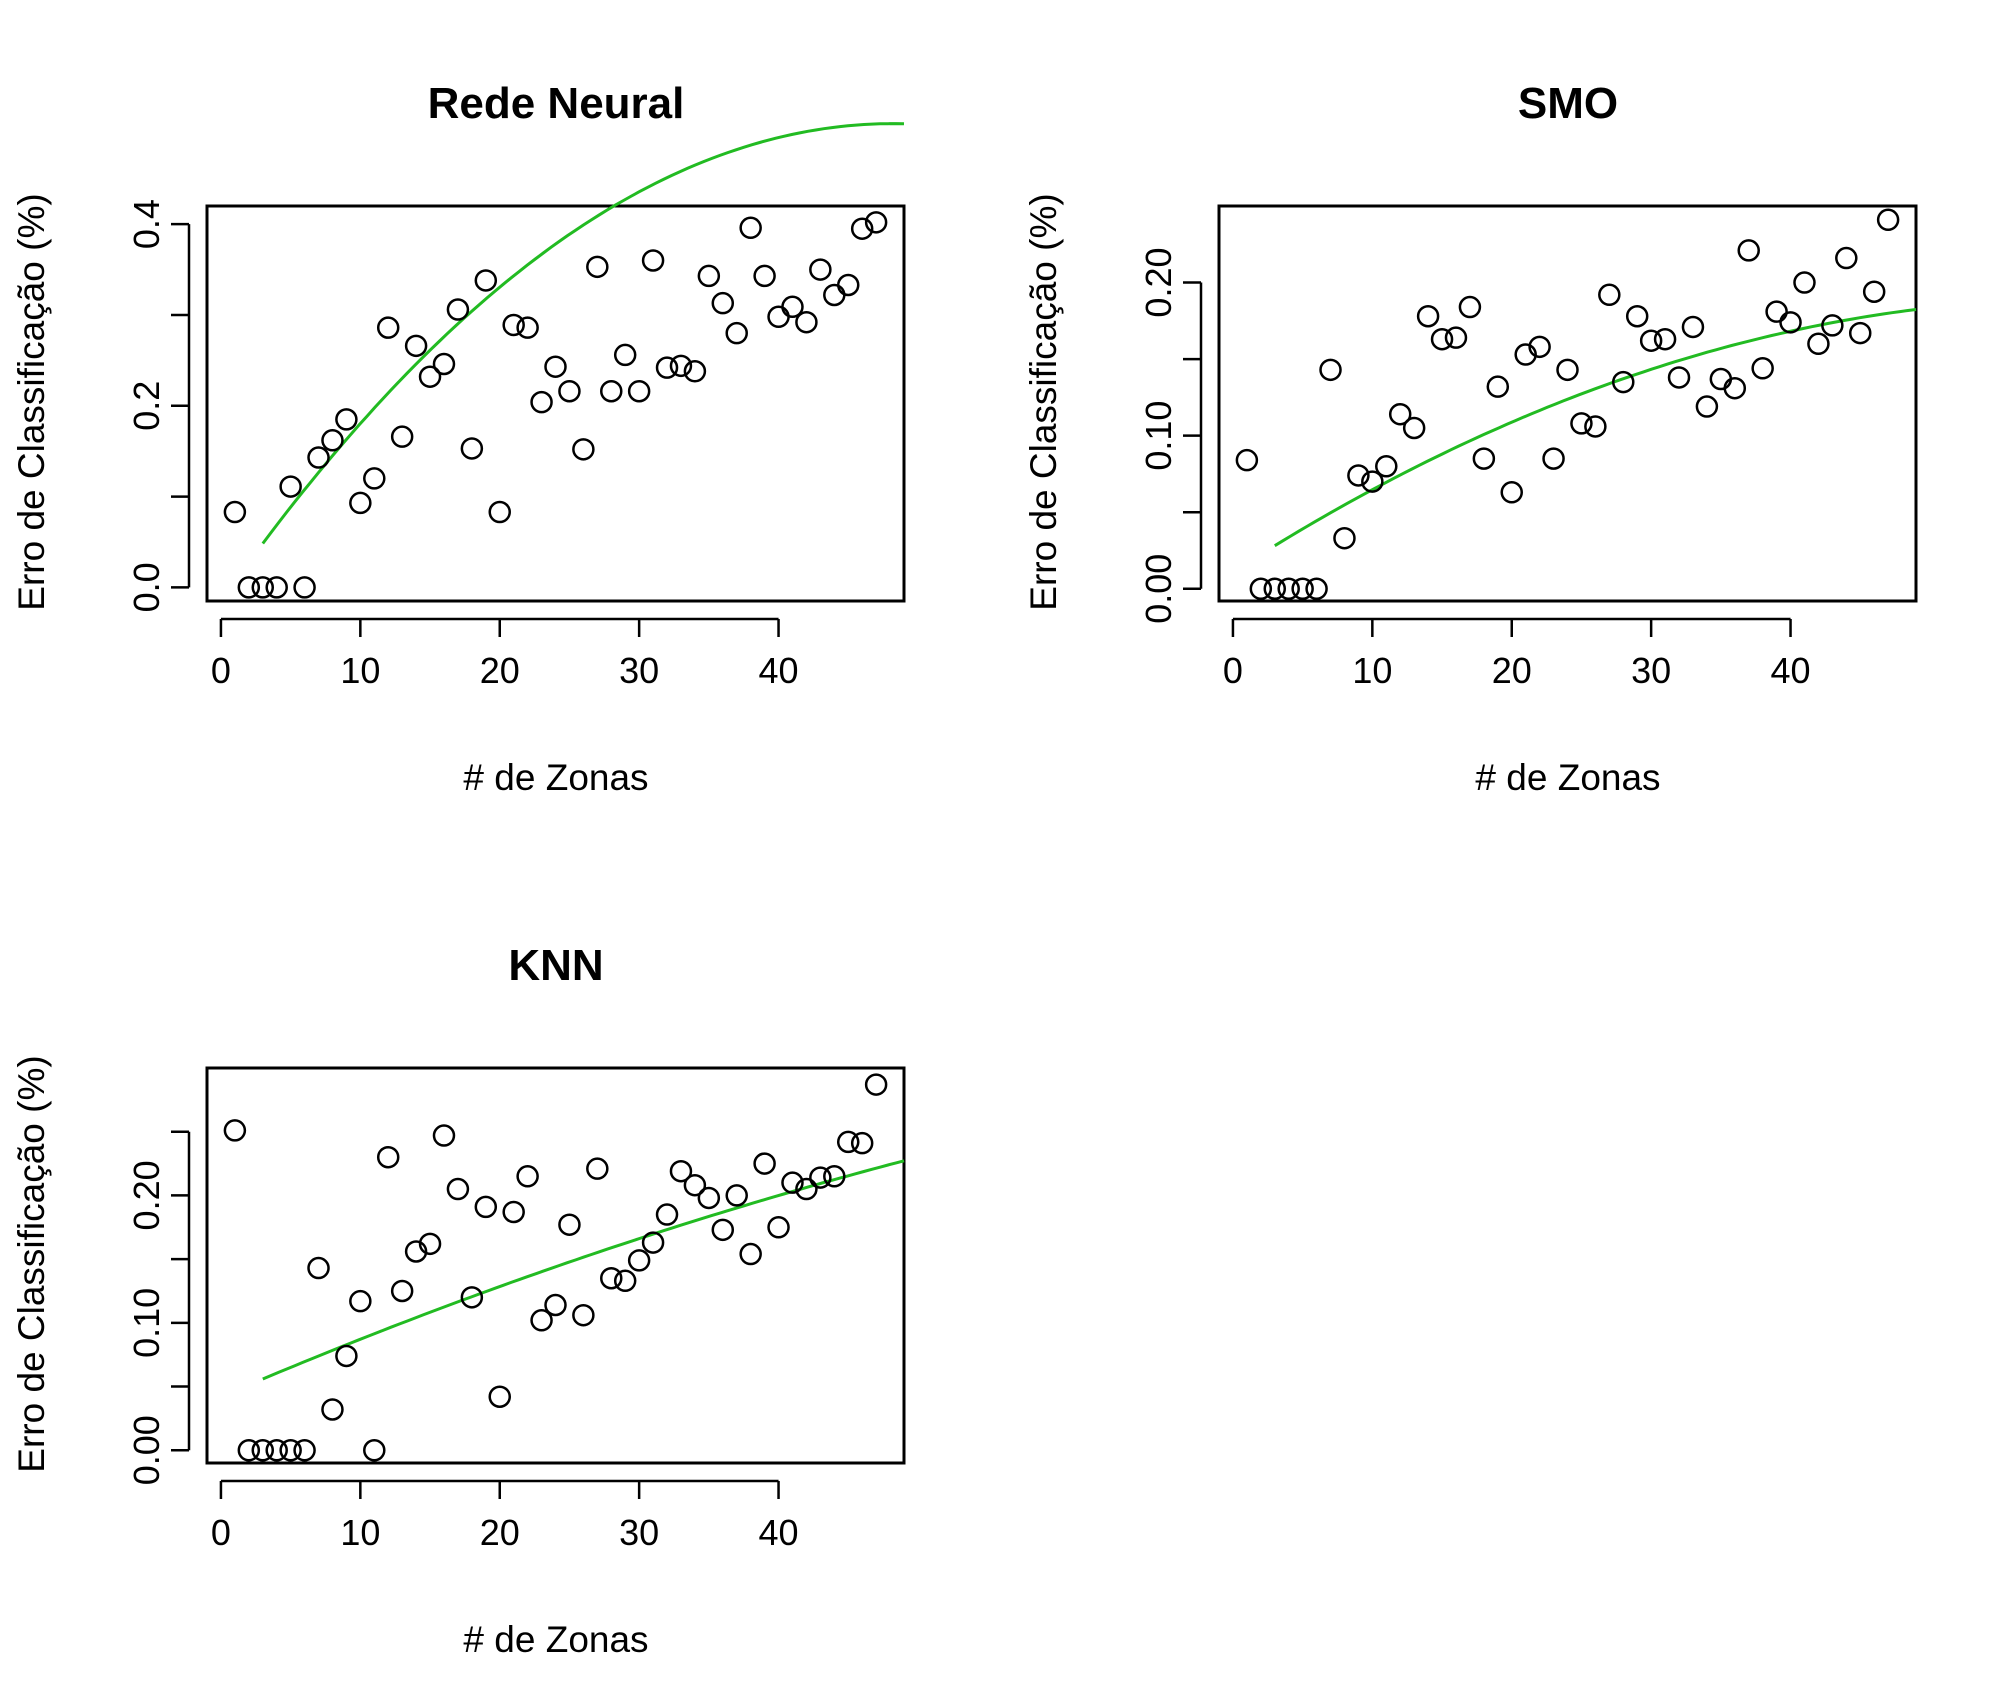  What do you see at coordinates (1170, 436) in the screenshot?
I see `y-axis: 0.00 0.10 0.20` at bounding box center [1170, 436].